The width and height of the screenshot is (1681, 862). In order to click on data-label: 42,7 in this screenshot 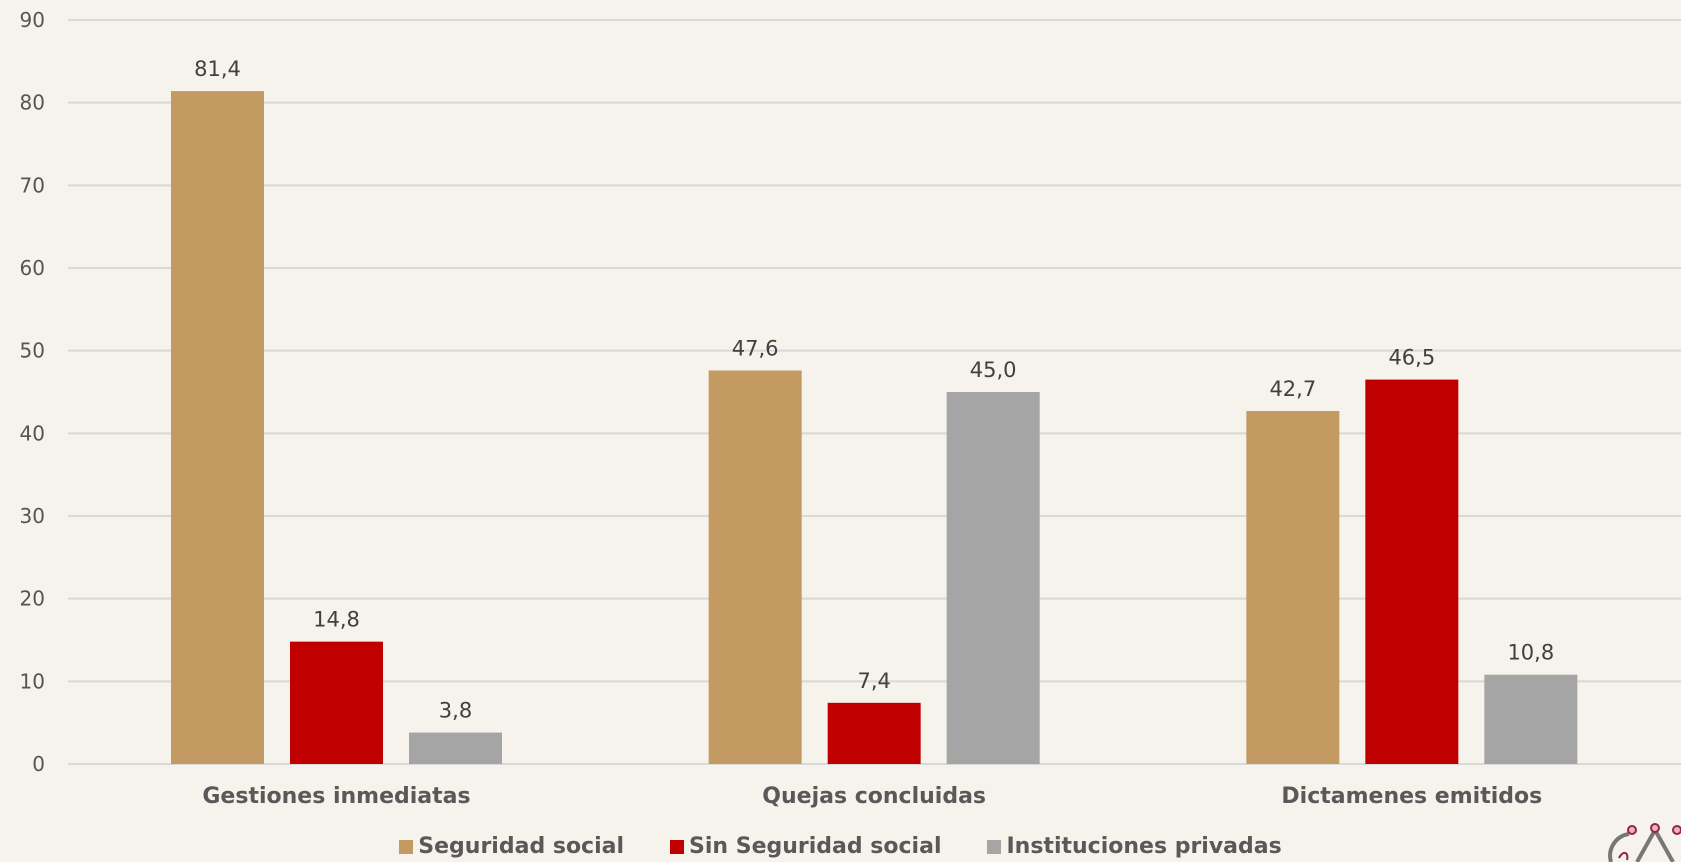, I will do `click(1292, 389)`.